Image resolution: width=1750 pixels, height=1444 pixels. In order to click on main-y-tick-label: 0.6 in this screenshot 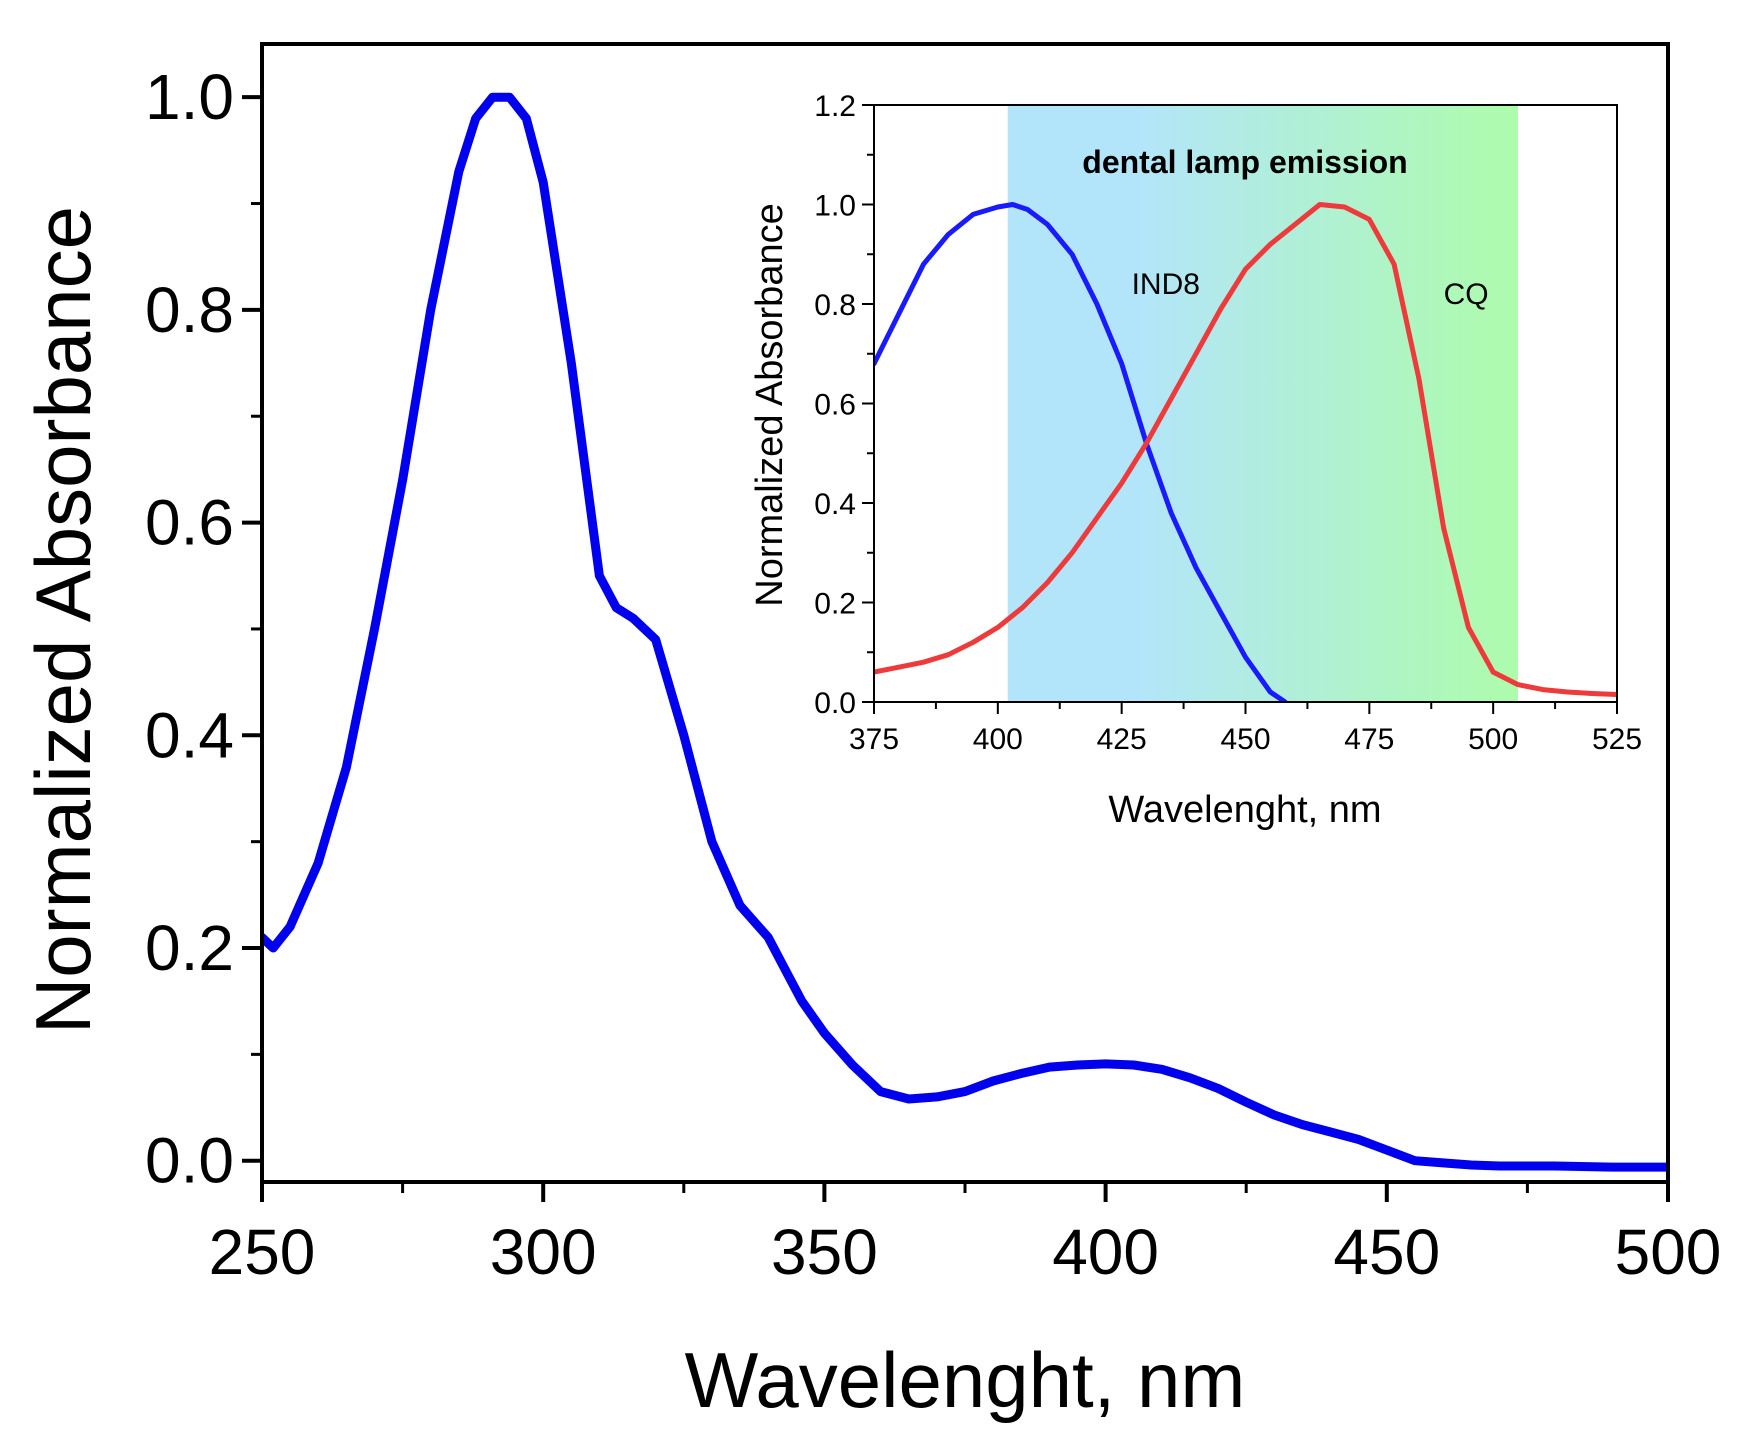, I will do `click(189, 523)`.